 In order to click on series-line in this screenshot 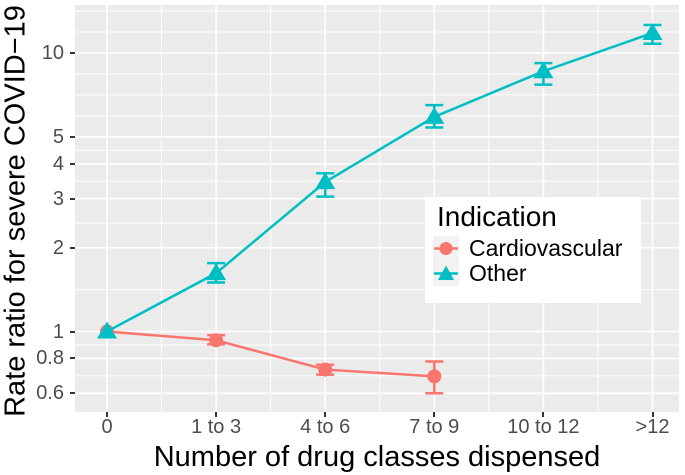, I will do `click(270, 354)`.